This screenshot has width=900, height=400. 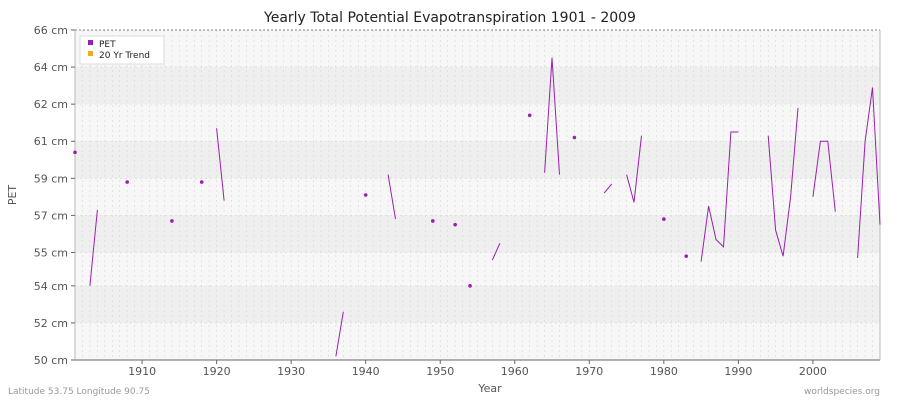 I want to click on y-tick-label: 52 cm, so click(x=51, y=323).